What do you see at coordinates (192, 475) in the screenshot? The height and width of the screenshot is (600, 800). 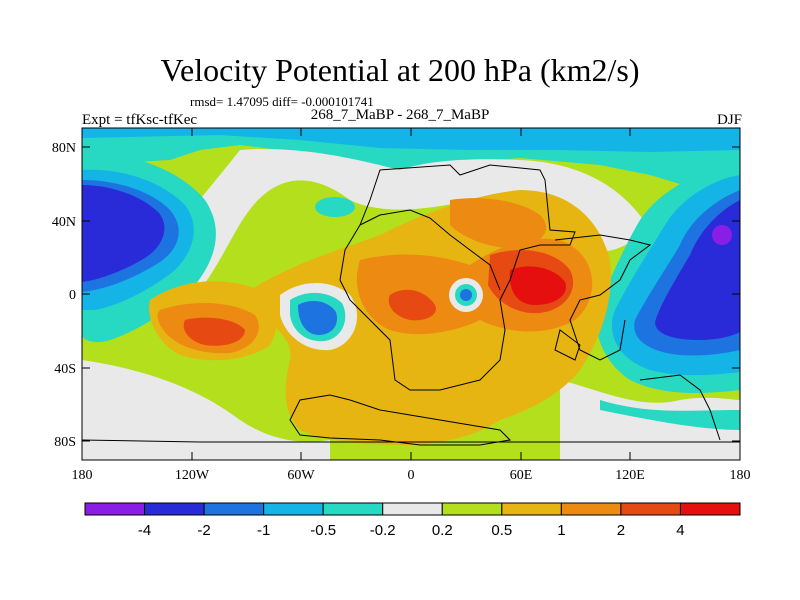 I see `lon-tick-label: 120W` at bounding box center [192, 475].